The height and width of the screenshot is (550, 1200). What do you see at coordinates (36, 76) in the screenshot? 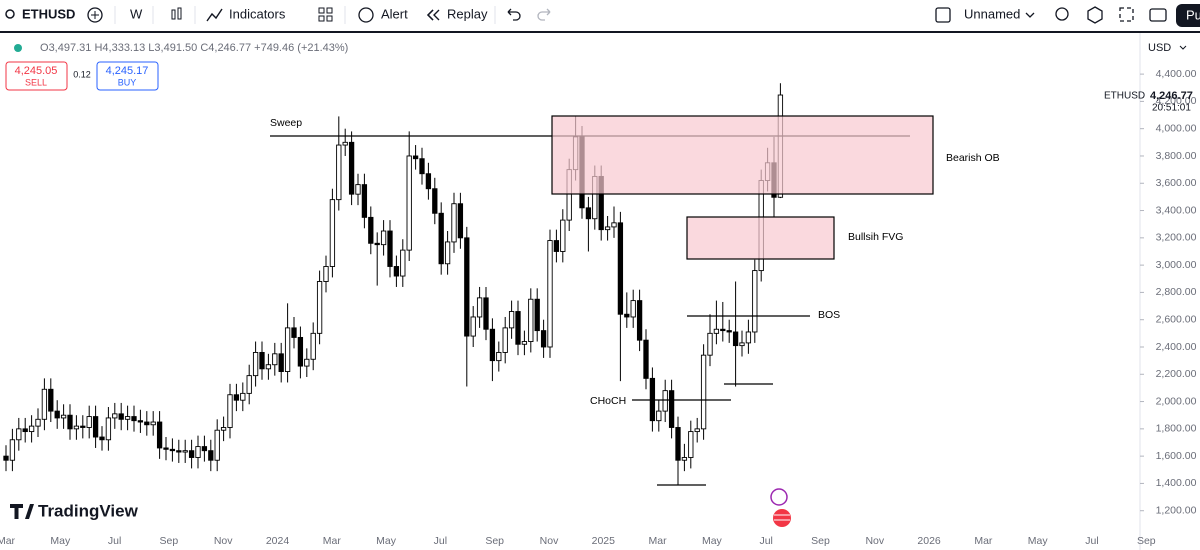
I see `sell-button` at bounding box center [36, 76].